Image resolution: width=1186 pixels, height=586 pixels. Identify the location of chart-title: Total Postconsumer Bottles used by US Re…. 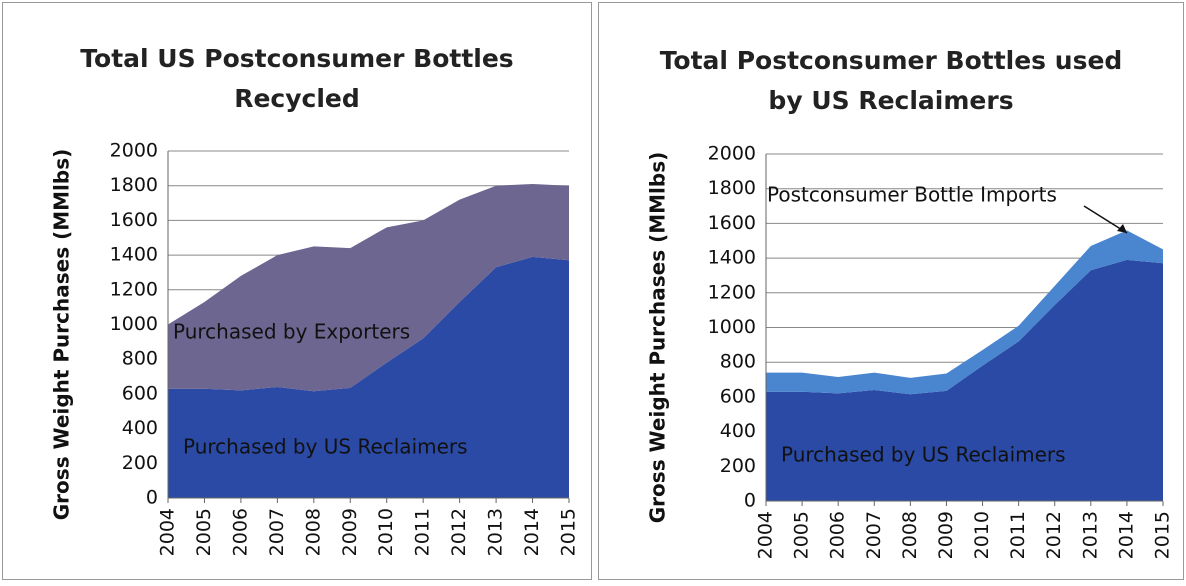
(891, 80).